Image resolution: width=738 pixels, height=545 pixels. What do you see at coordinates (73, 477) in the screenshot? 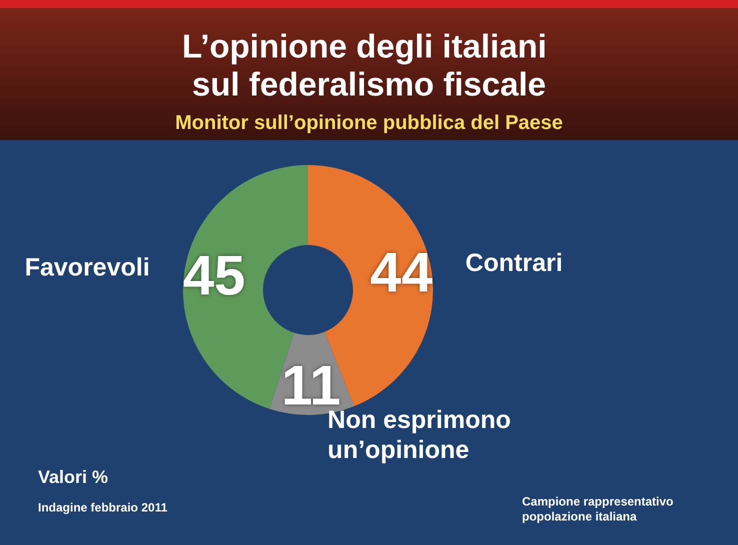
I see `text: Valori %` at bounding box center [73, 477].